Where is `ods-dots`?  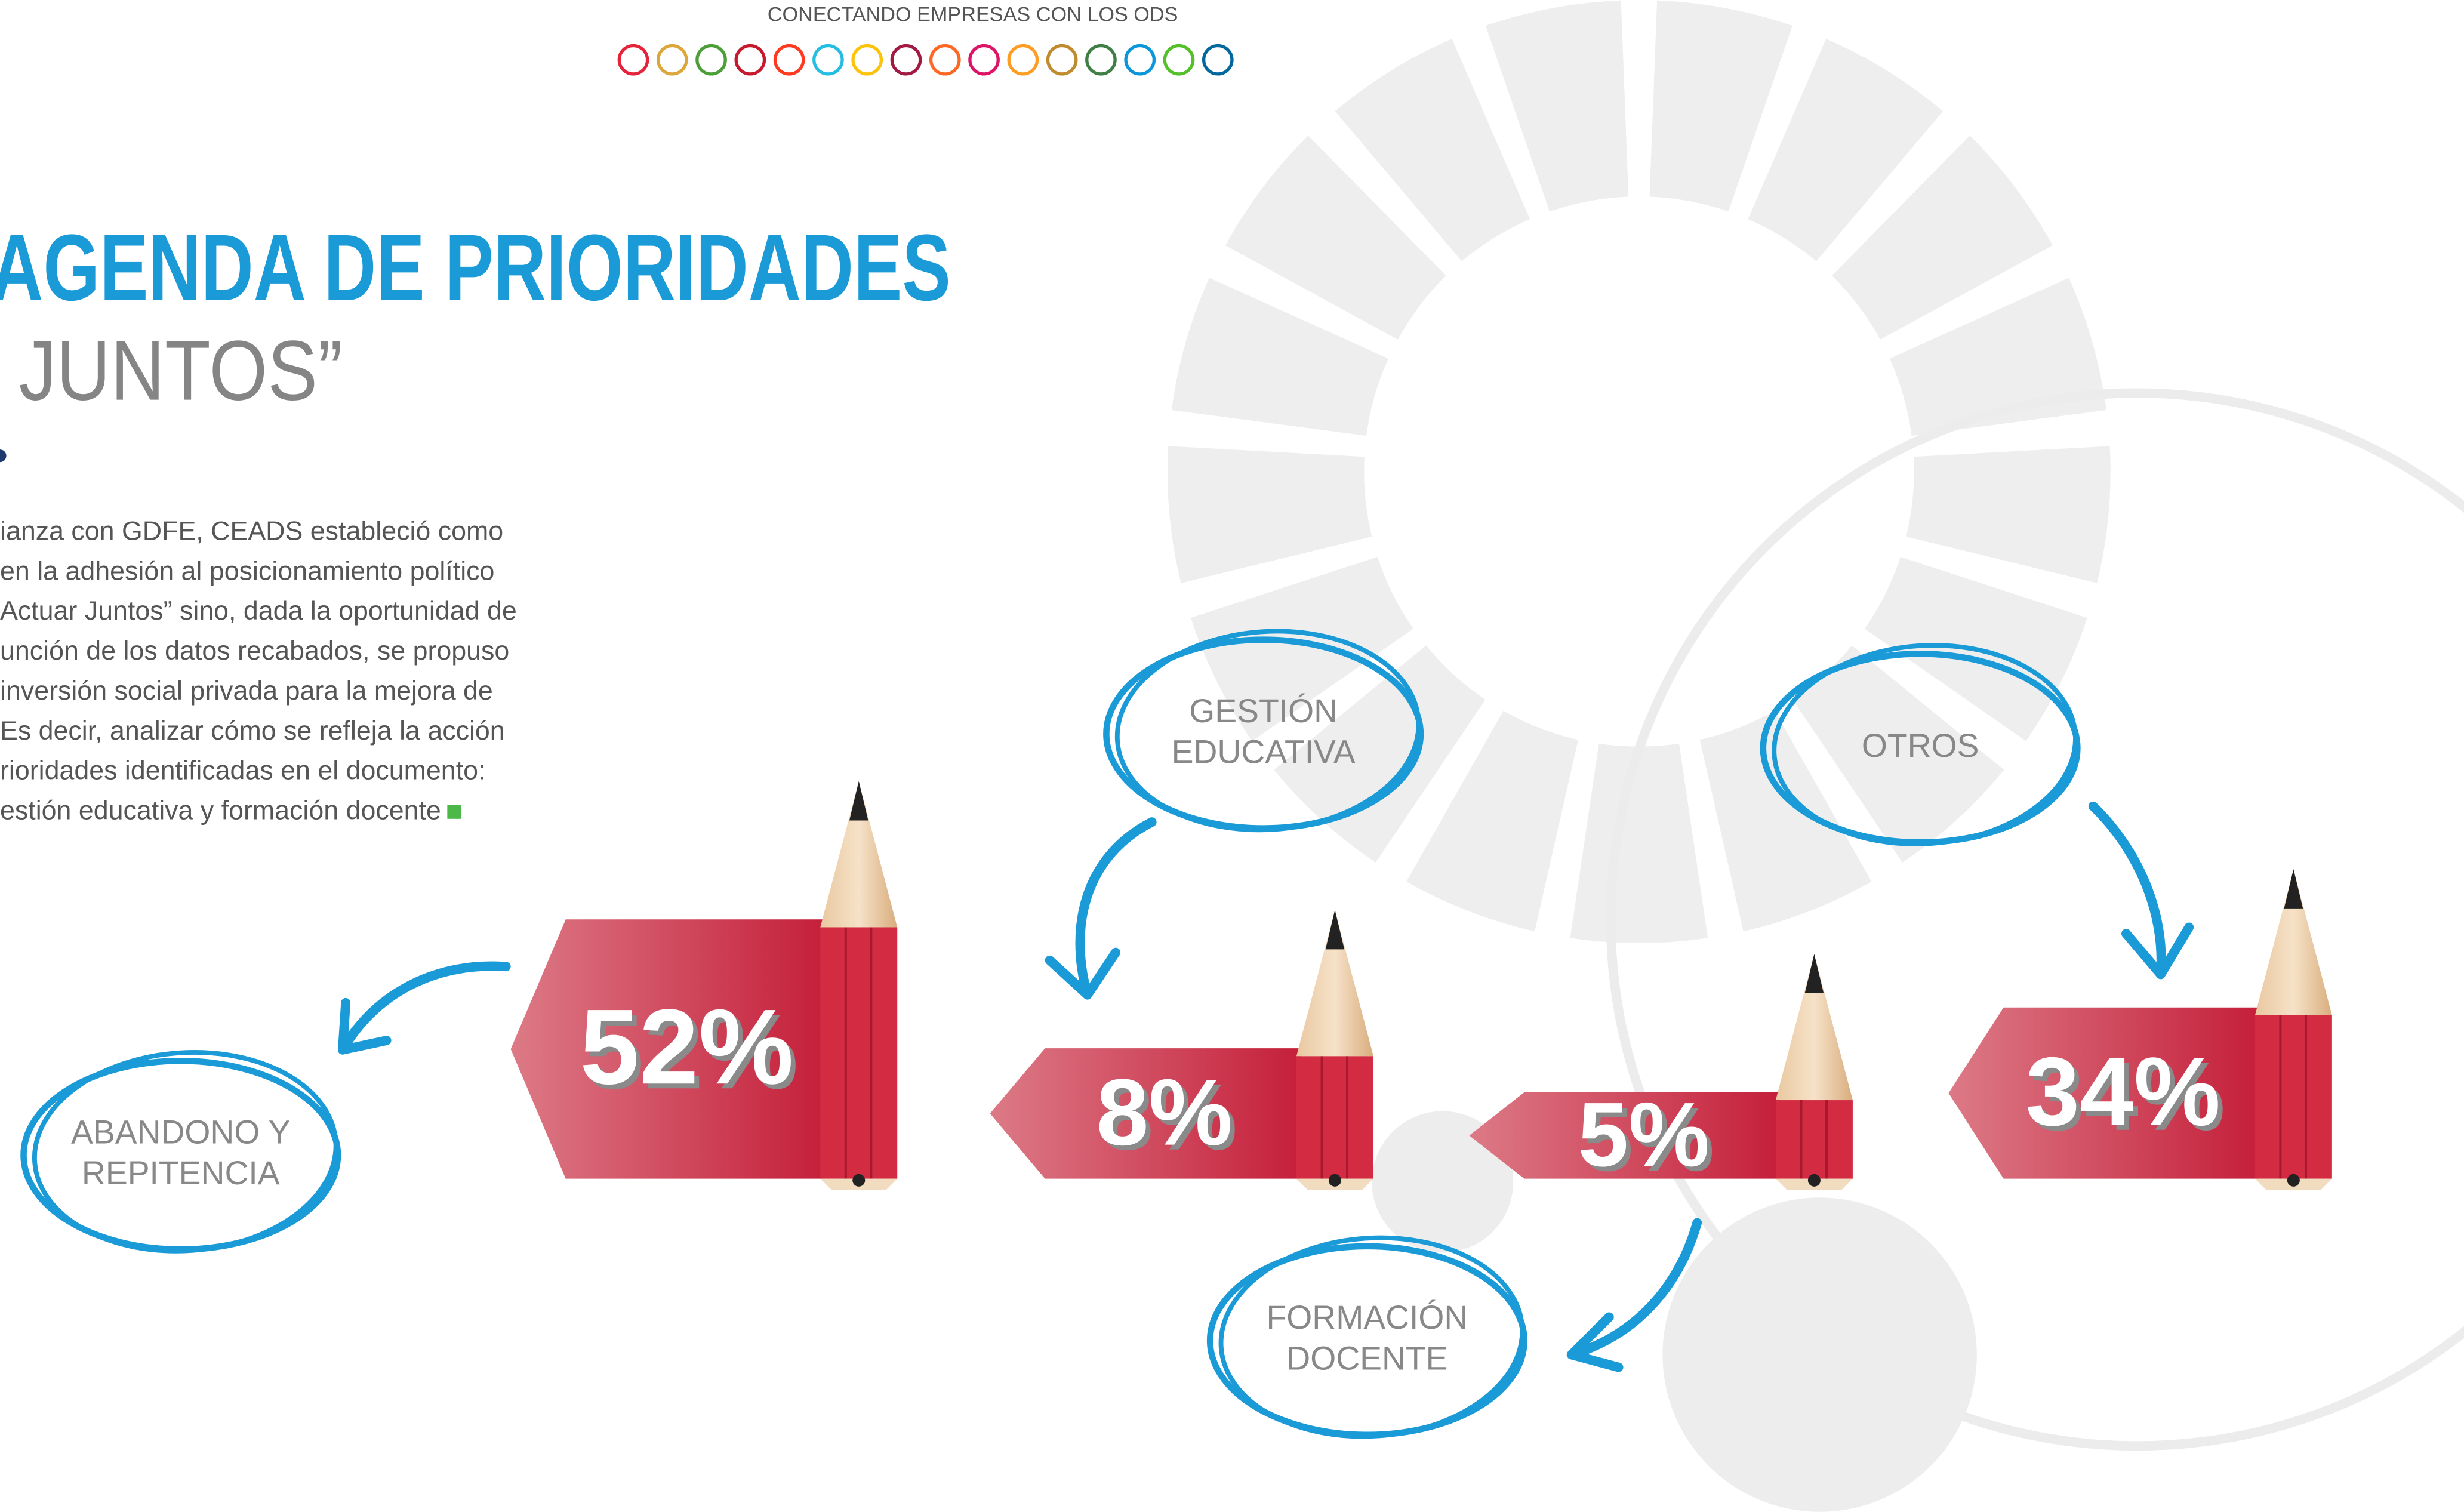
ods-dots is located at coordinates (925, 60).